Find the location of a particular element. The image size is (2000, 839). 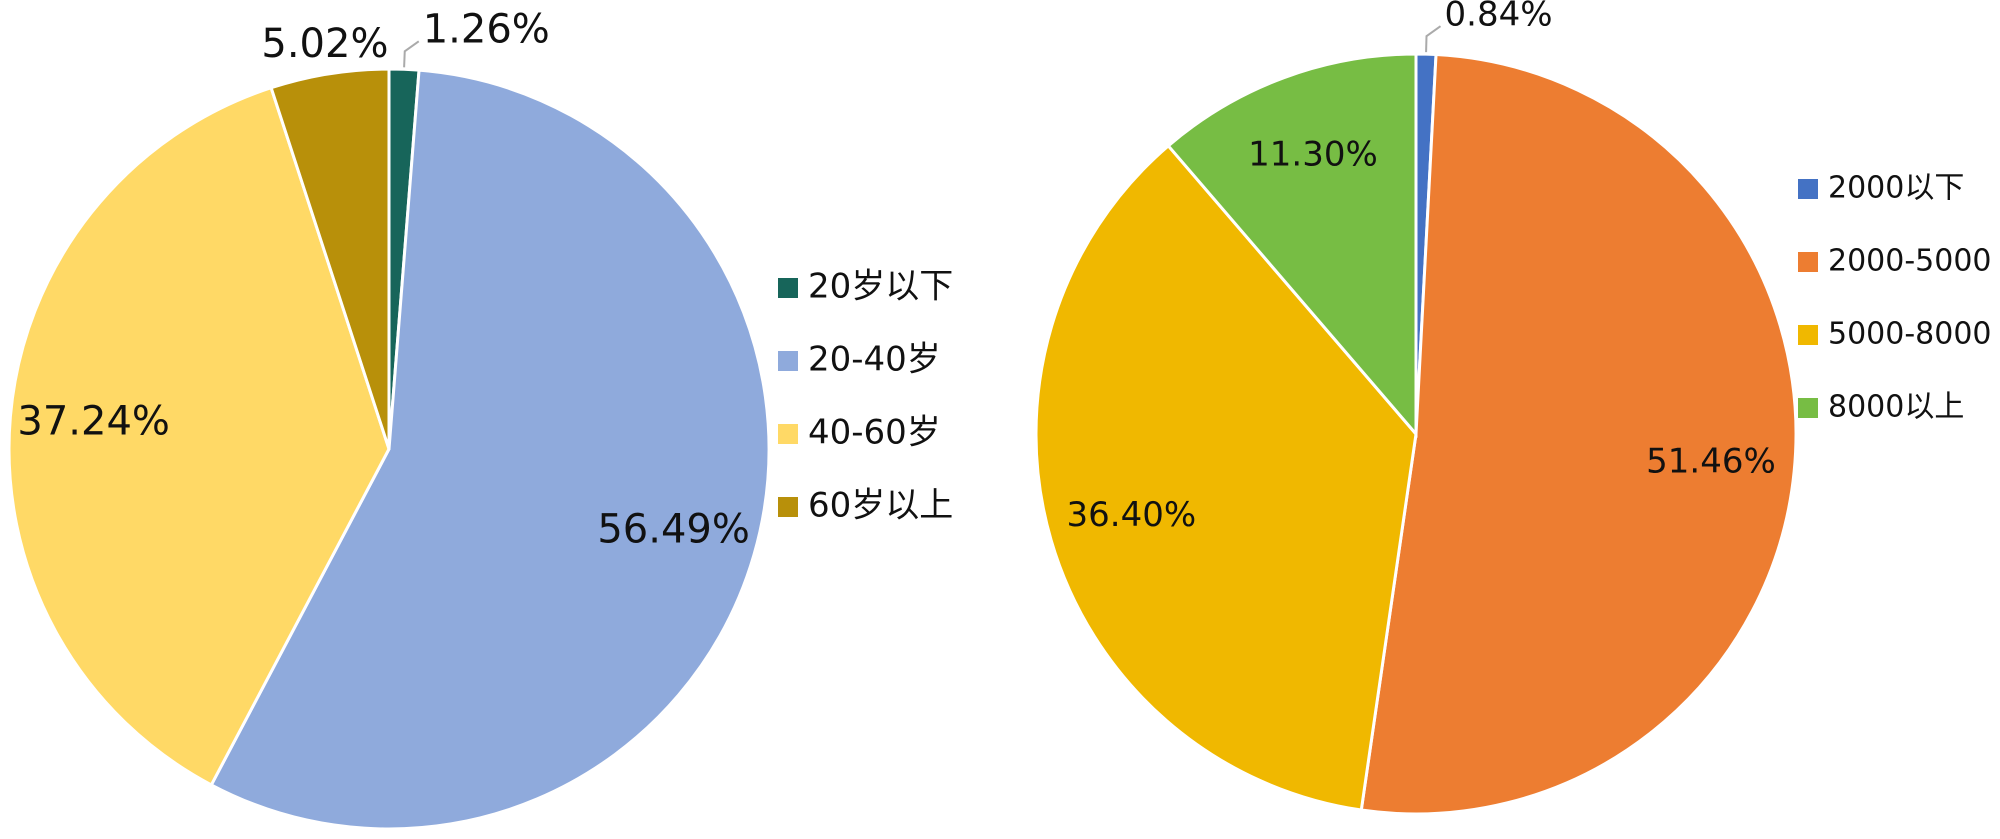

data-label: 37.24% is located at coordinates (93, 422).